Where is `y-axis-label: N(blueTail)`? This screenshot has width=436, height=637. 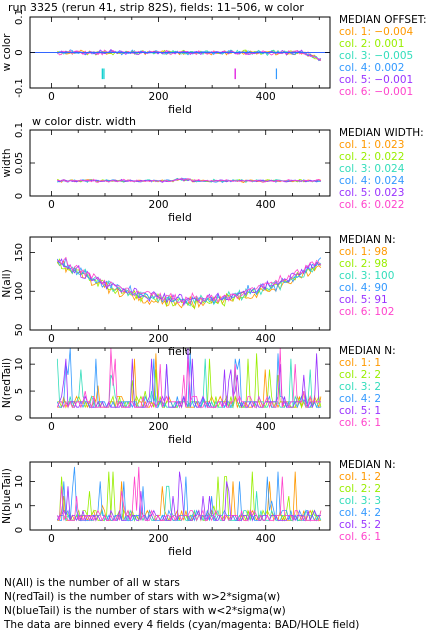 y-axis-label: N(blueTail) is located at coordinates (7, 496).